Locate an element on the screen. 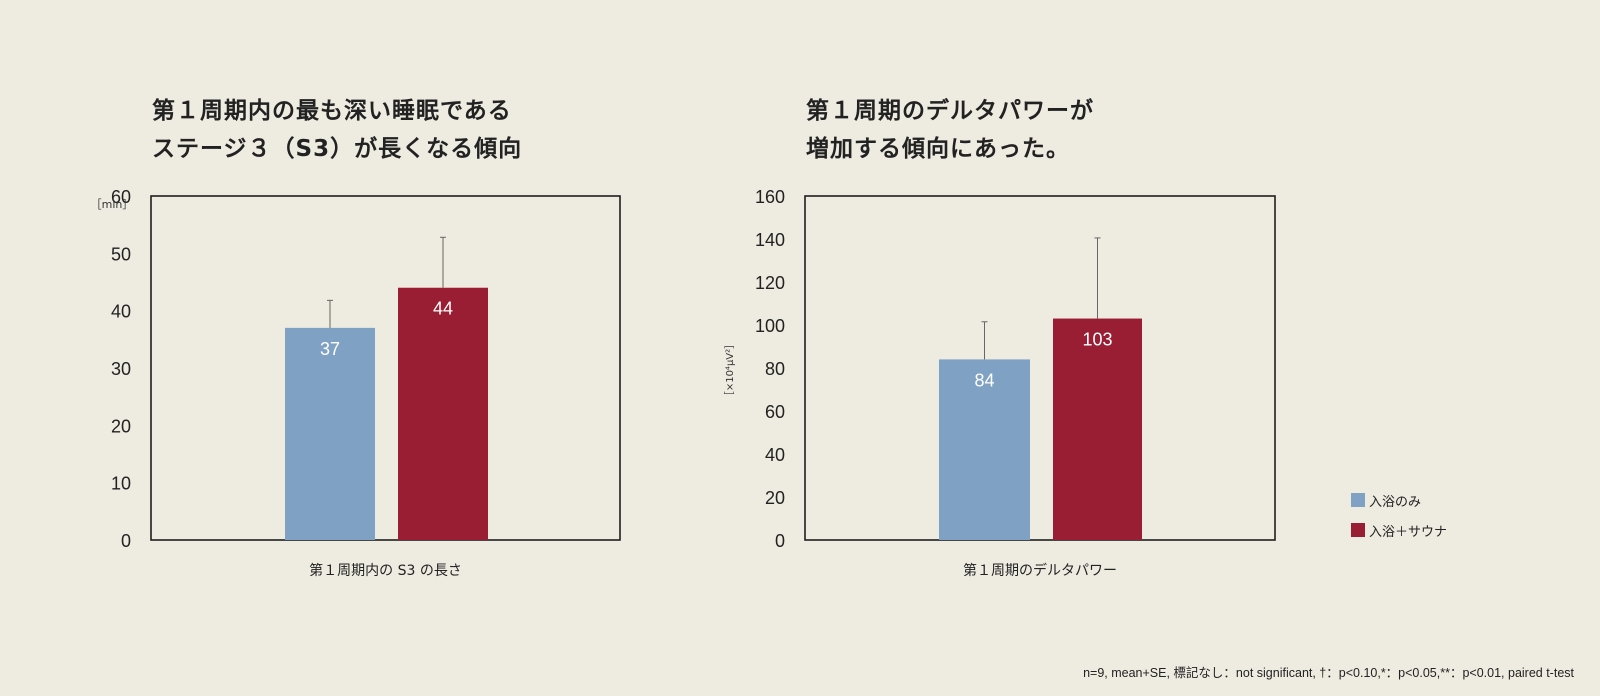 The height and width of the screenshot is (696, 1600). x-axis-label: 第１周期内の S3 の長さ is located at coordinates (385, 570).